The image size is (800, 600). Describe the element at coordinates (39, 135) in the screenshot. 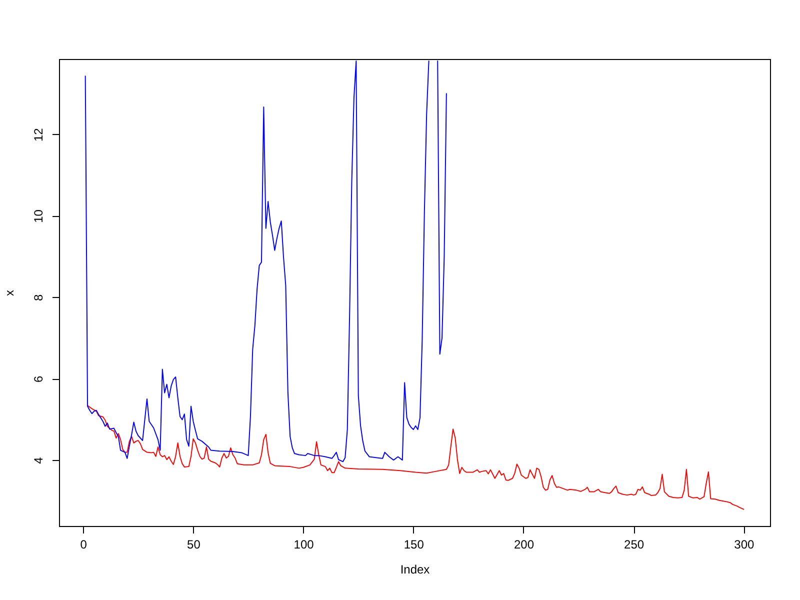

I see `y-tick-label: 12` at that location.